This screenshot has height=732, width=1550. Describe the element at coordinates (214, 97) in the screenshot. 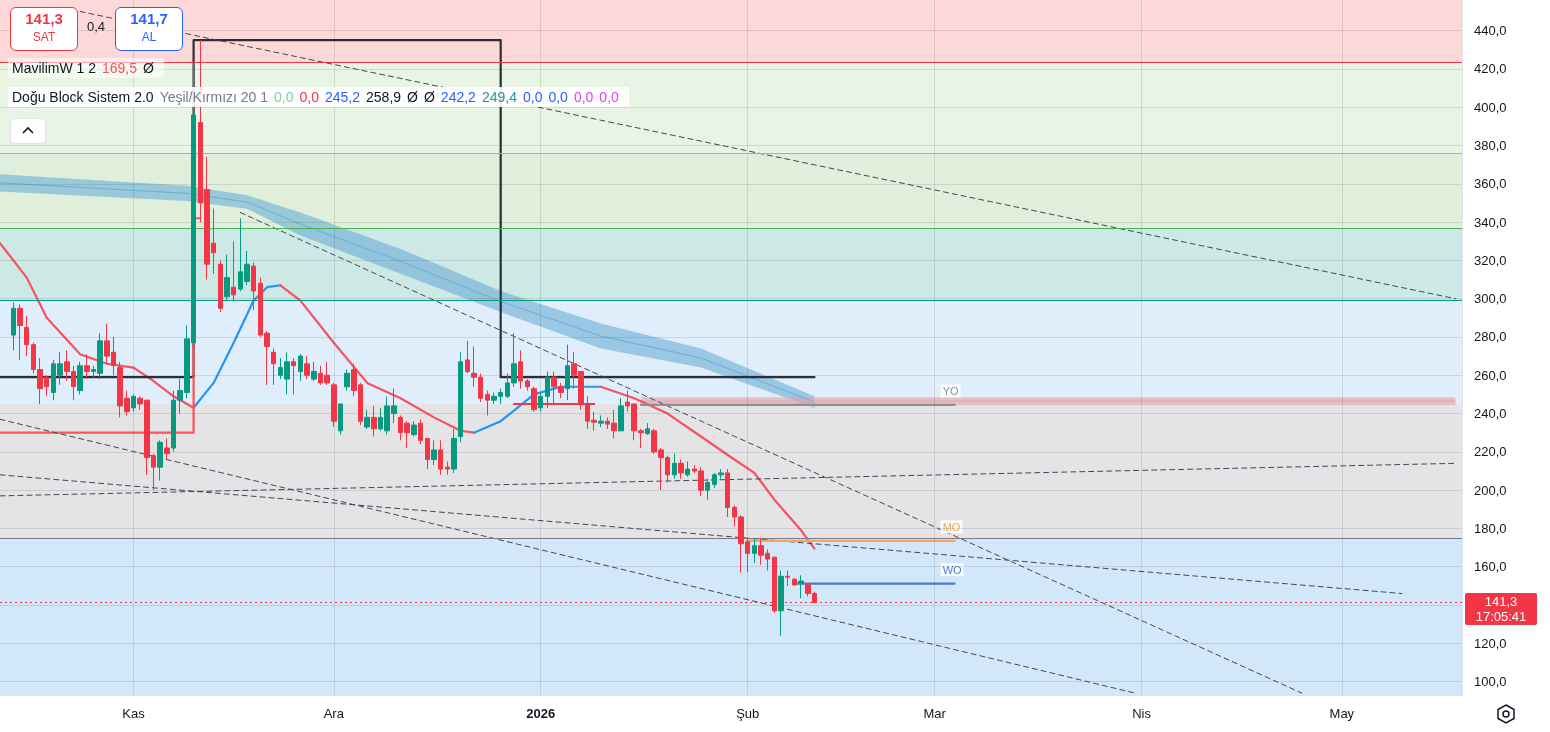

I see `annotation: Yeşil/Kırmızı 20 1` at that location.